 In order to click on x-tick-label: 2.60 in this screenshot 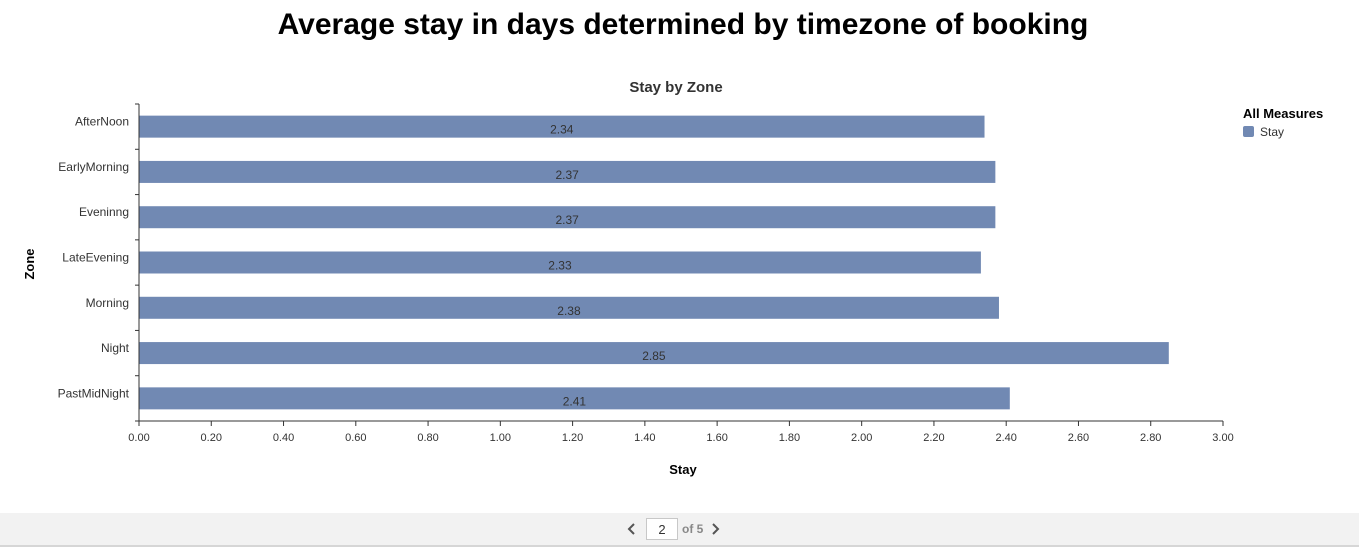, I will do `click(1078, 438)`.